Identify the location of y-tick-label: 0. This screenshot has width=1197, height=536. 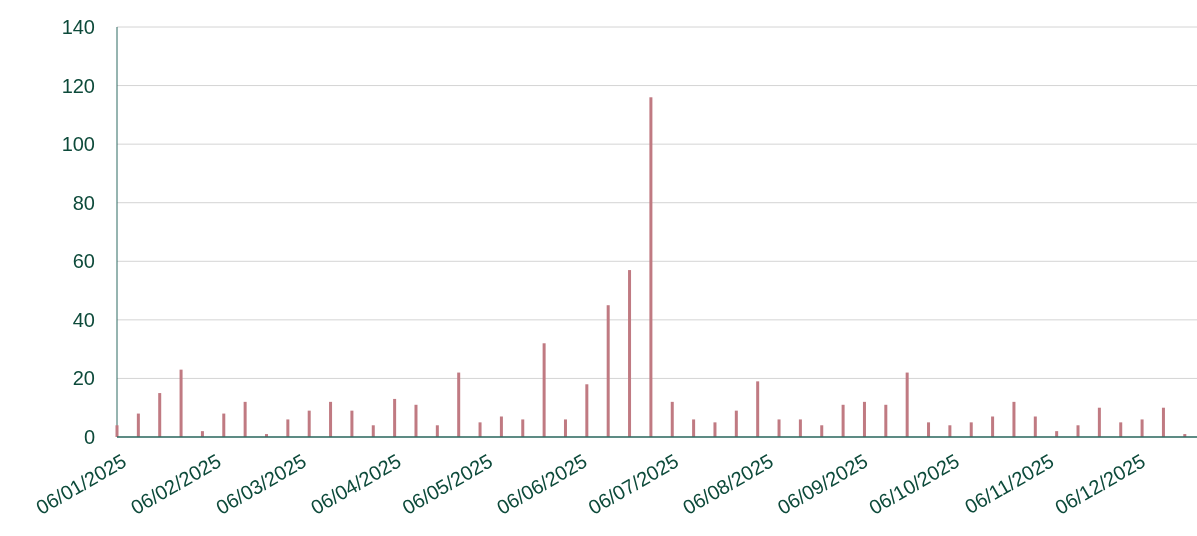
(89, 437).